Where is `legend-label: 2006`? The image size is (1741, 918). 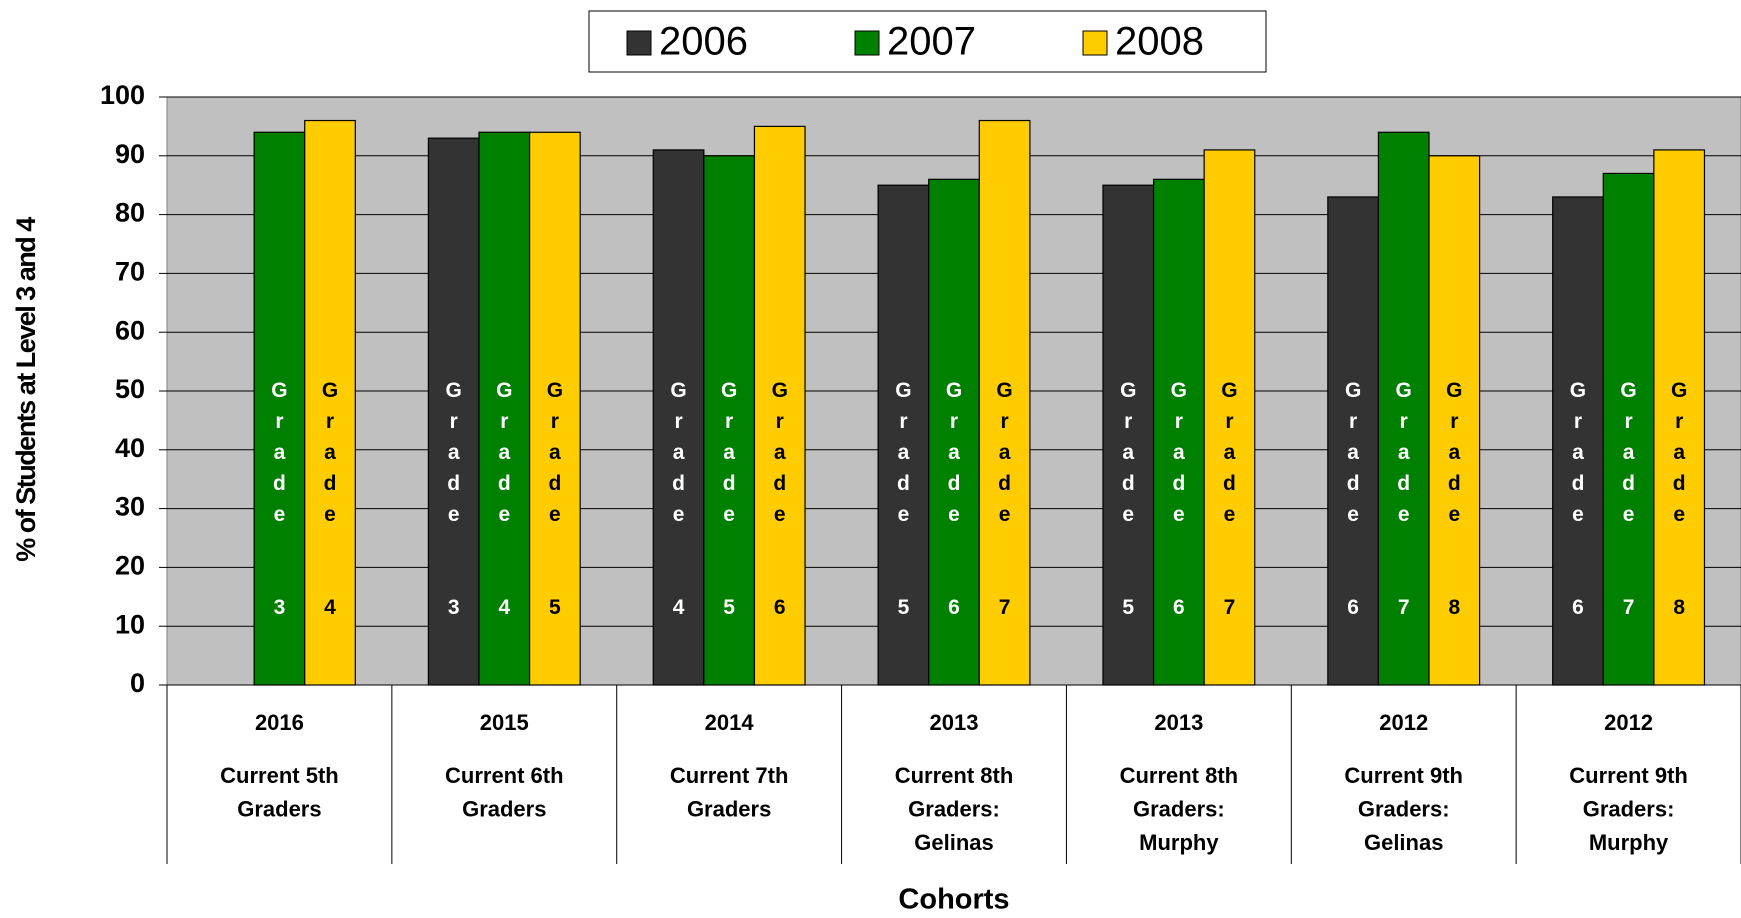 legend-label: 2006 is located at coordinates (703, 42).